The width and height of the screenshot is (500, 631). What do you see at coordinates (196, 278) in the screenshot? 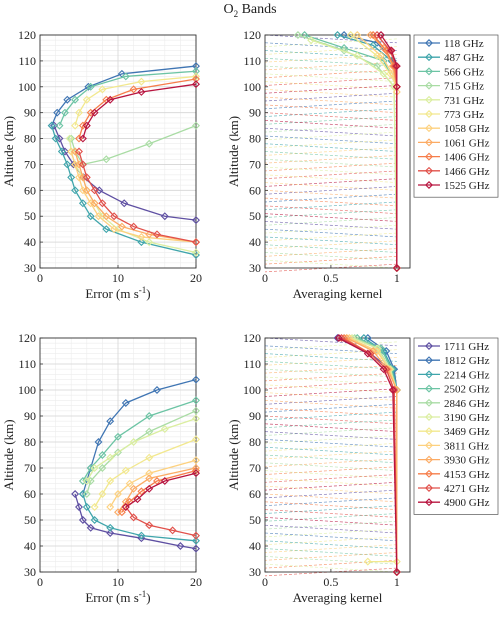
I see `x-tick-label: 20` at bounding box center [196, 278].